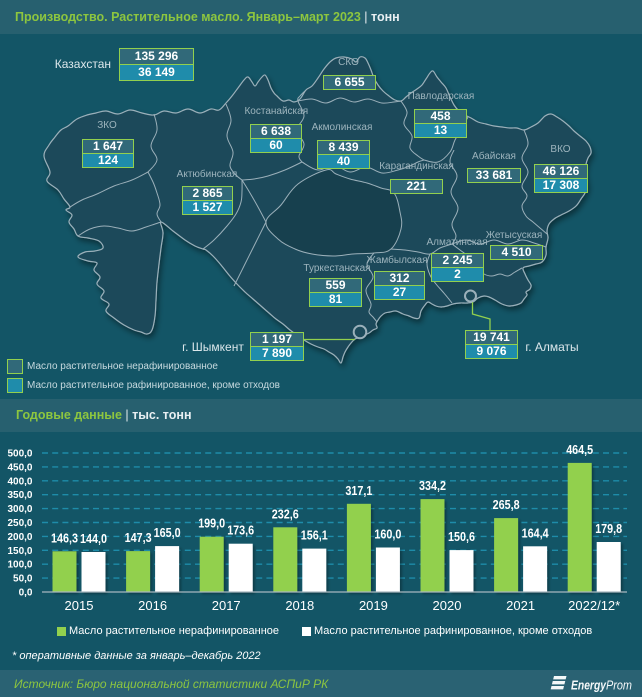  I want to click on svg-text: 464,5, so click(579, 449).